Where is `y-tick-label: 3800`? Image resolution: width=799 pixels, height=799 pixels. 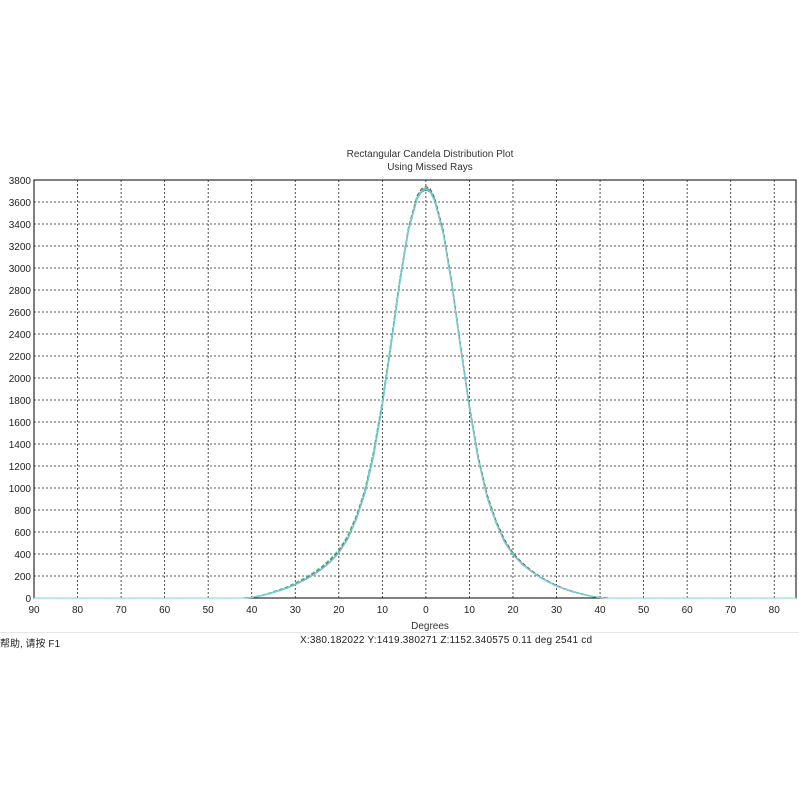 y-tick-label: 3800 is located at coordinates (20, 181).